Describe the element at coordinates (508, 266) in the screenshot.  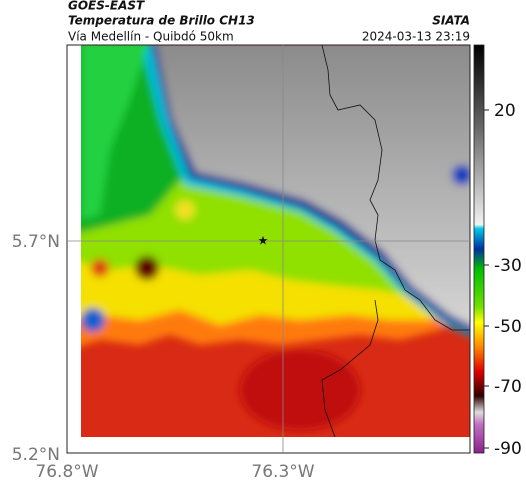
I see `colorbar-label: -30` at that location.